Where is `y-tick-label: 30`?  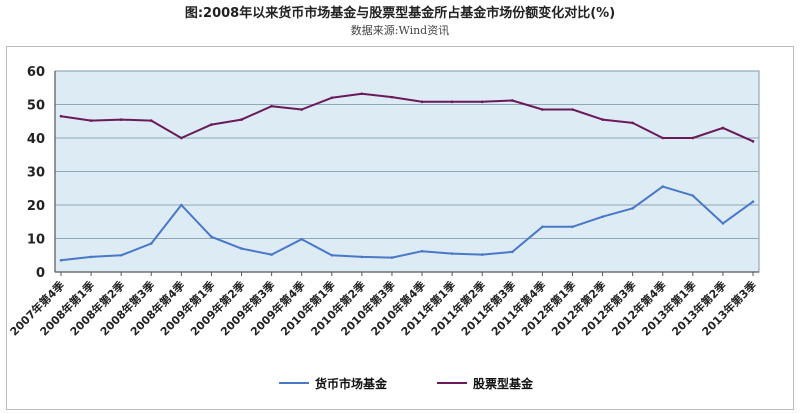 y-tick-label: 30 is located at coordinates (36, 173).